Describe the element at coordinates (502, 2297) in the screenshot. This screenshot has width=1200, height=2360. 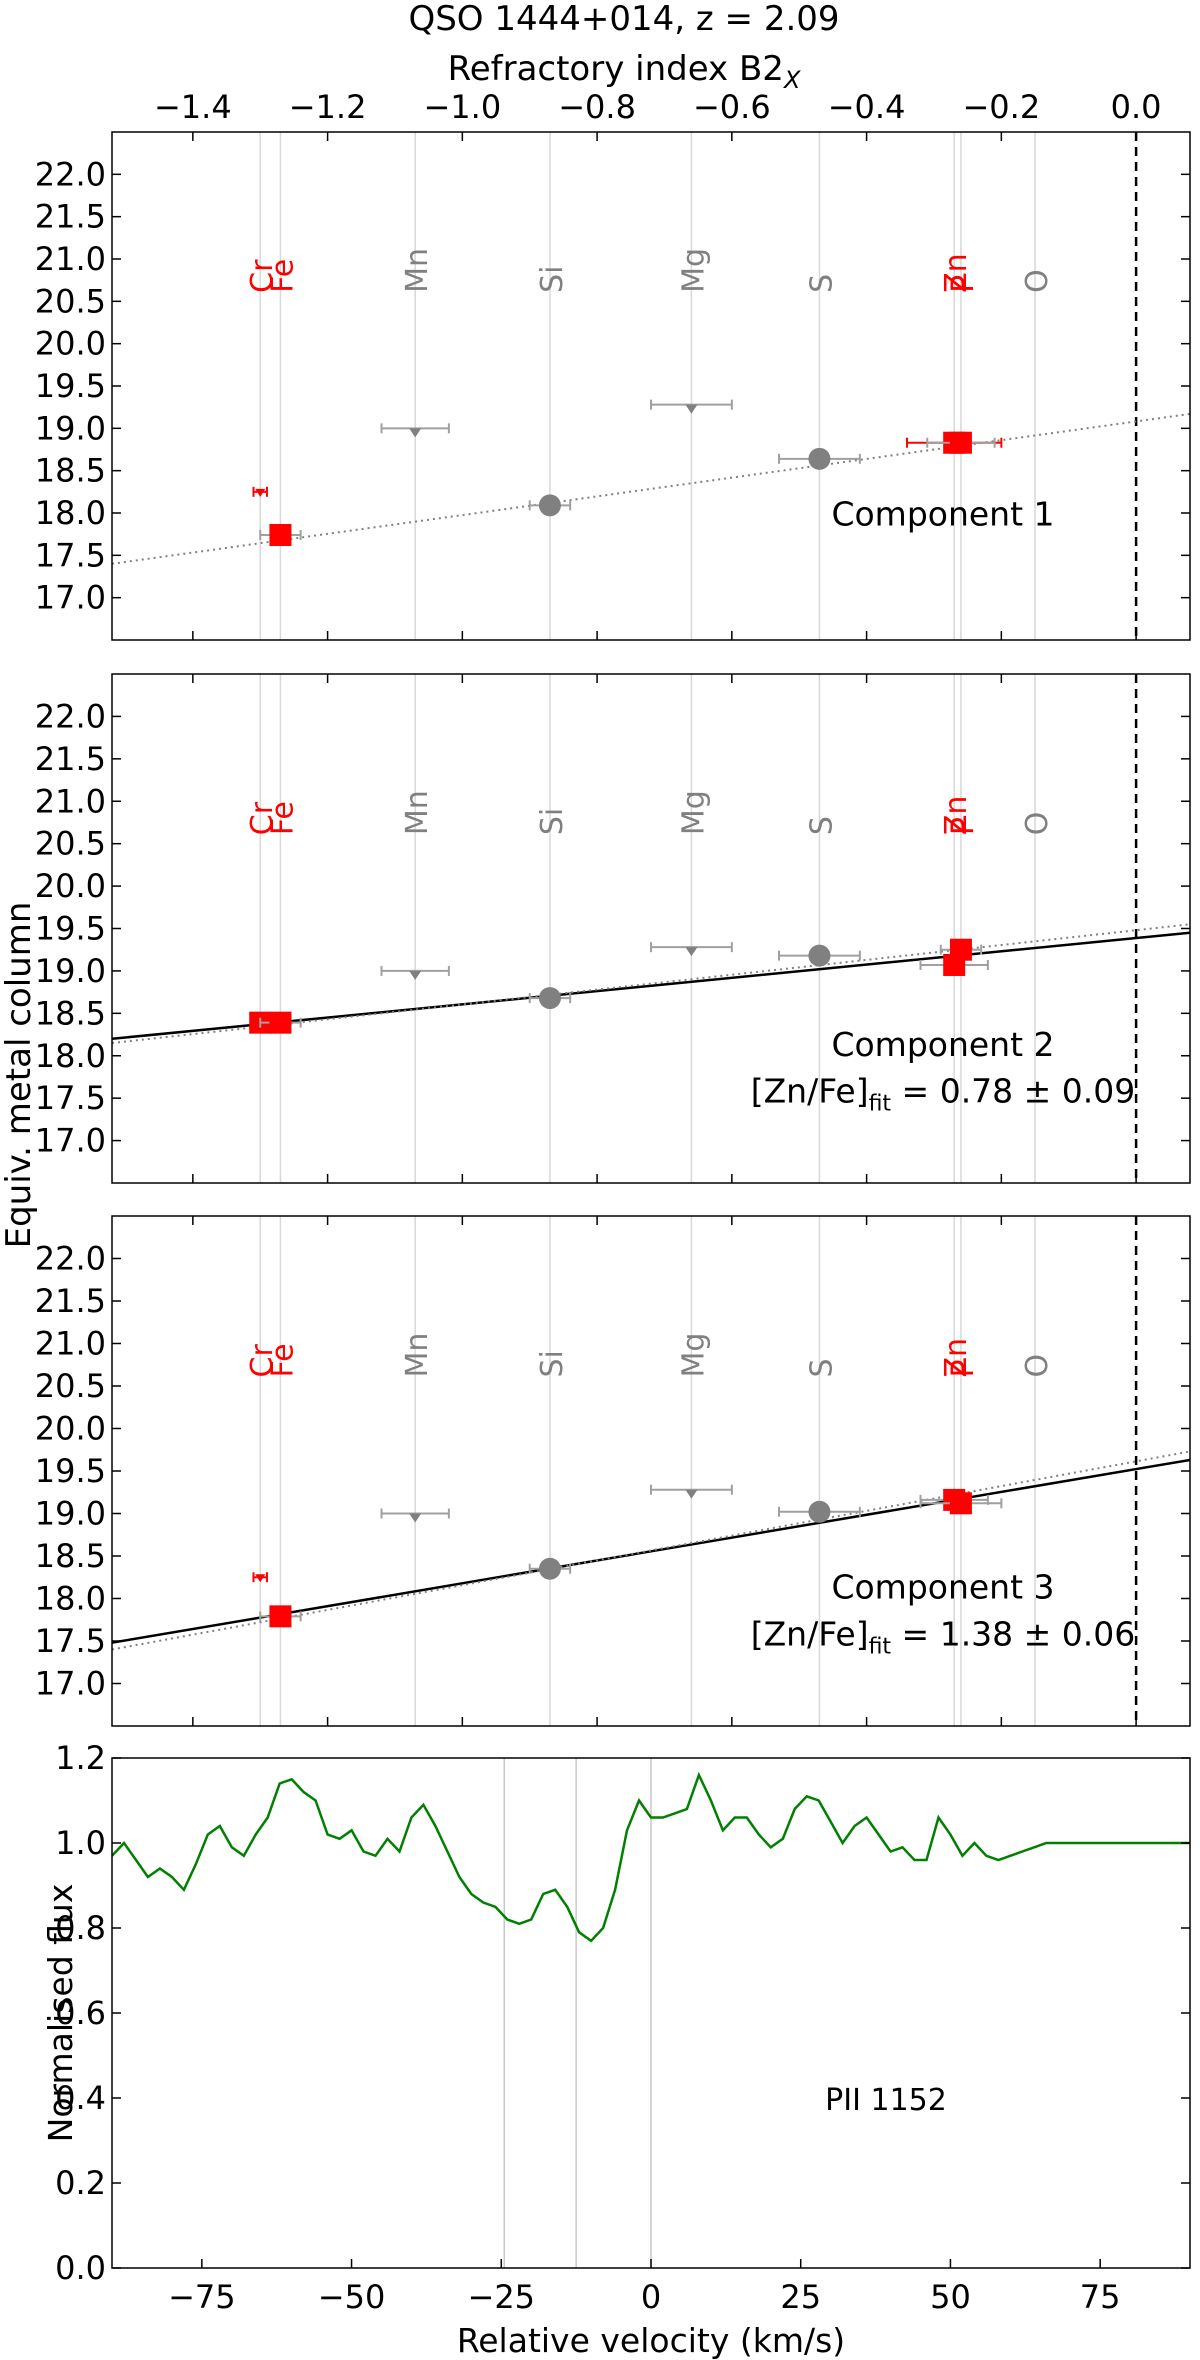
I see `x-tick-label: −25` at that location.